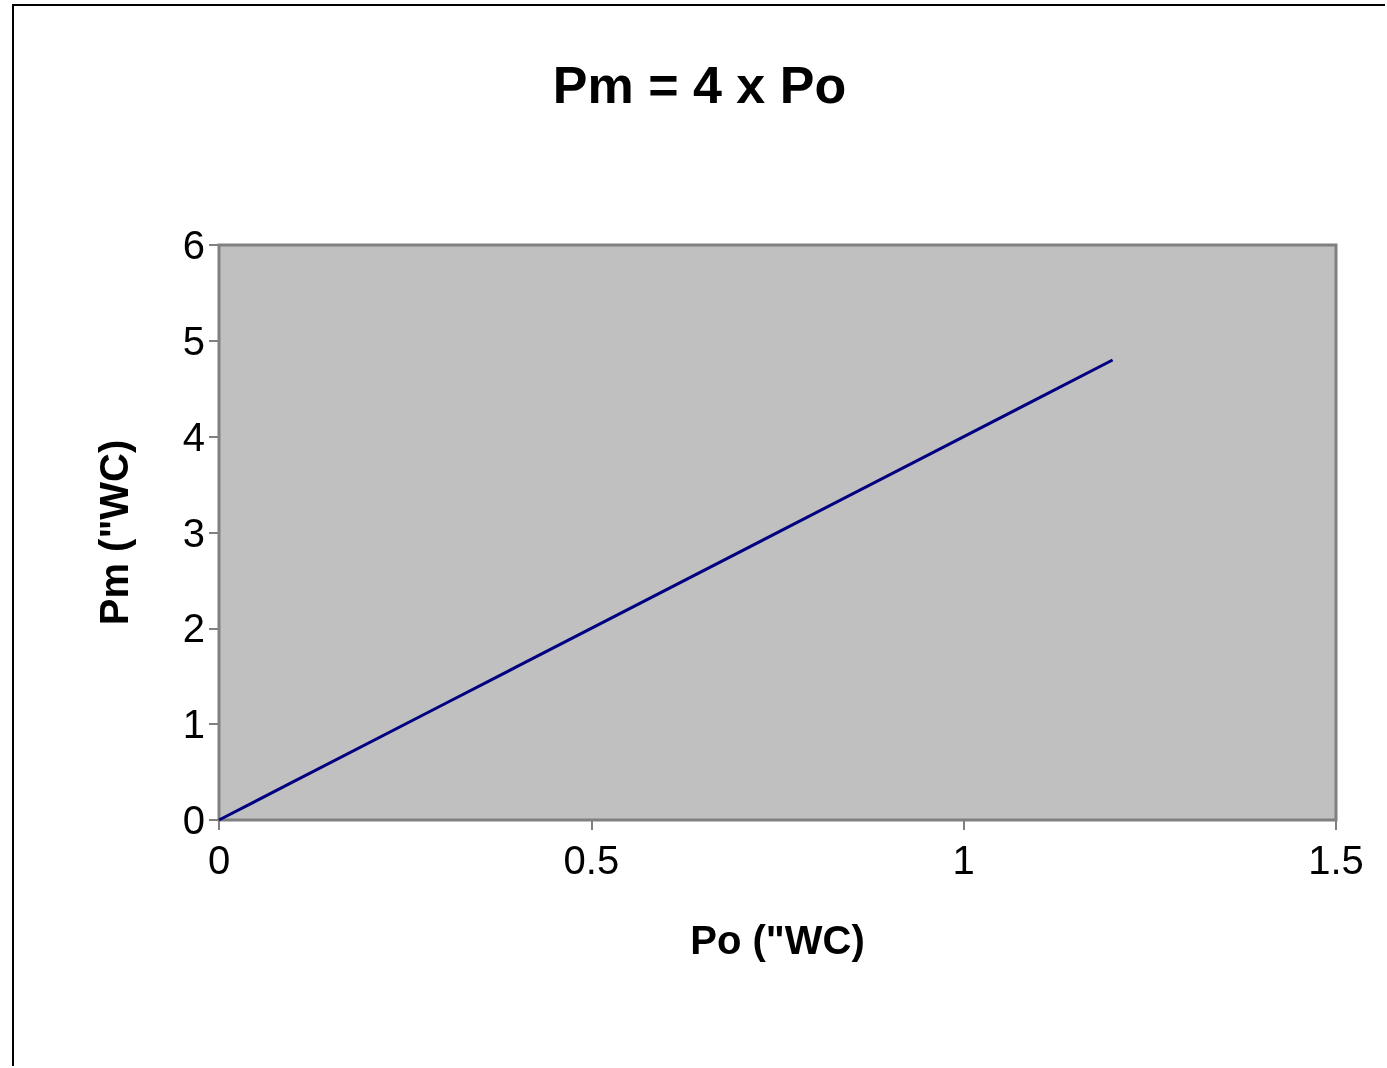 The width and height of the screenshot is (1387, 1068). What do you see at coordinates (114, 532) in the screenshot?
I see `y-axis-title: Pm ("WC)` at bounding box center [114, 532].